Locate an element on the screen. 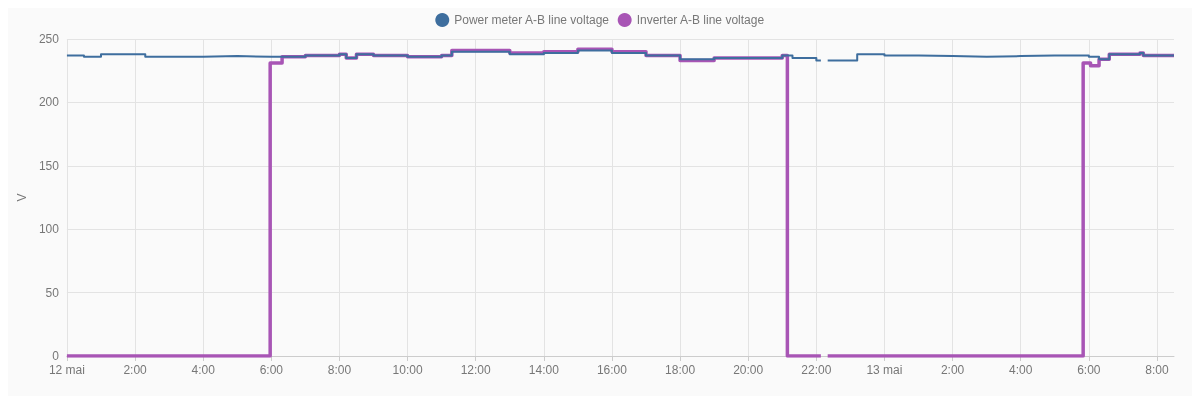 This screenshot has width=1200, height=404. y-tick-label: 100 is located at coordinates (49, 229).